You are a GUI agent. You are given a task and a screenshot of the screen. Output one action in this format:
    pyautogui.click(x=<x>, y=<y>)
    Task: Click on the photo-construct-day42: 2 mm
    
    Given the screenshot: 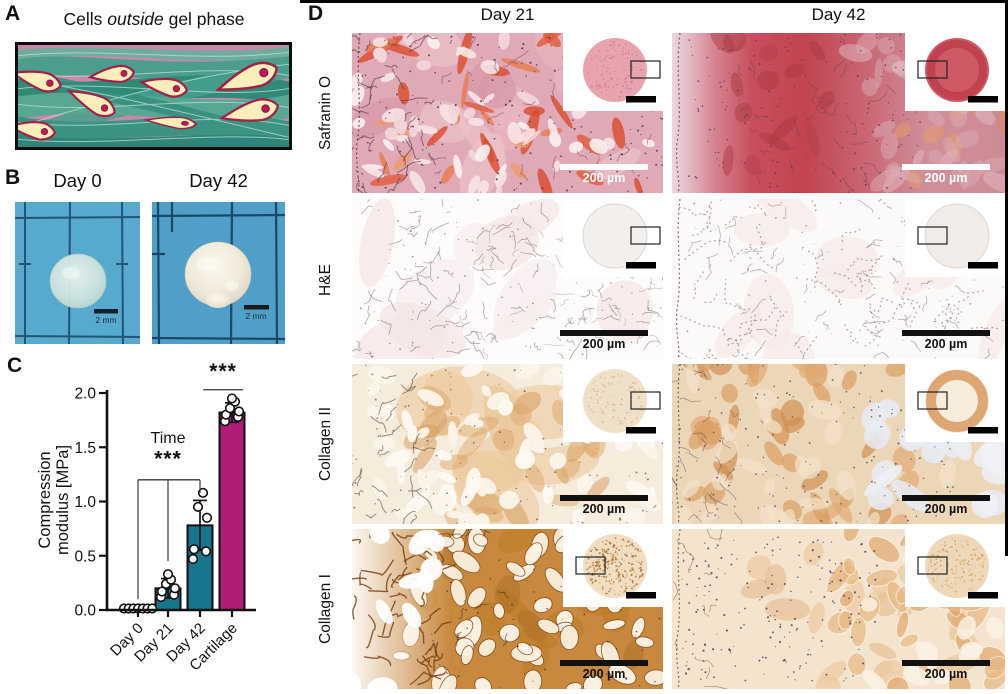 What is the action you would take?
    pyautogui.click(x=218, y=273)
    